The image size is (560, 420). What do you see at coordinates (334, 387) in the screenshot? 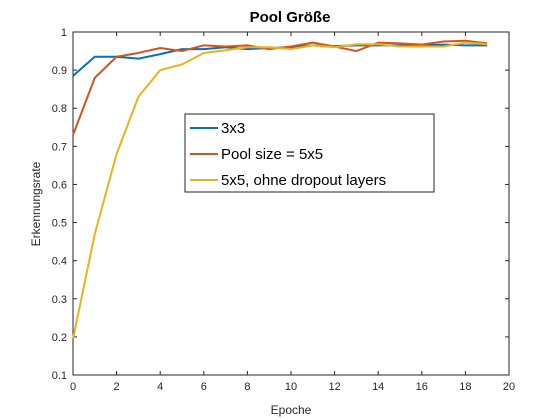
I see `x-tick-label: 12` at bounding box center [334, 387].